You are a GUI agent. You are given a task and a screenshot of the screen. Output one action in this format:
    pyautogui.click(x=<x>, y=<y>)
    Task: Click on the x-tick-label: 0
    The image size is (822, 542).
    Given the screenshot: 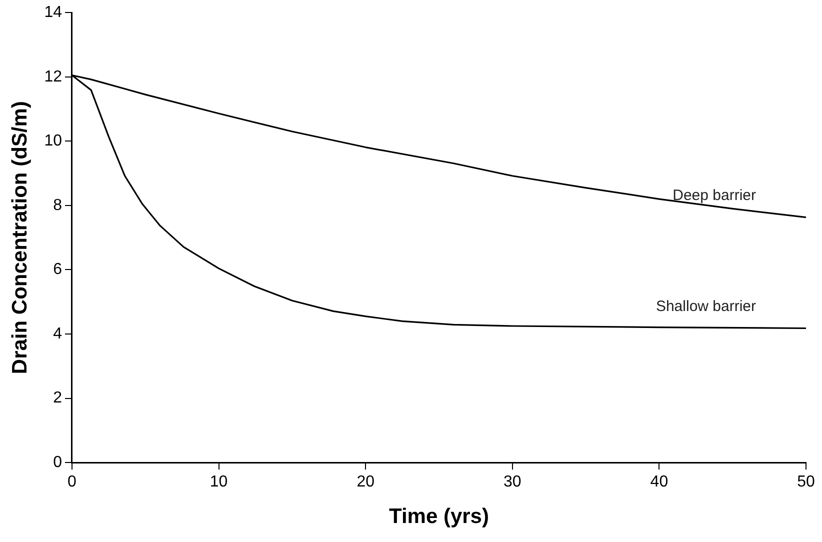 What is the action you would take?
    pyautogui.click(x=72, y=482)
    